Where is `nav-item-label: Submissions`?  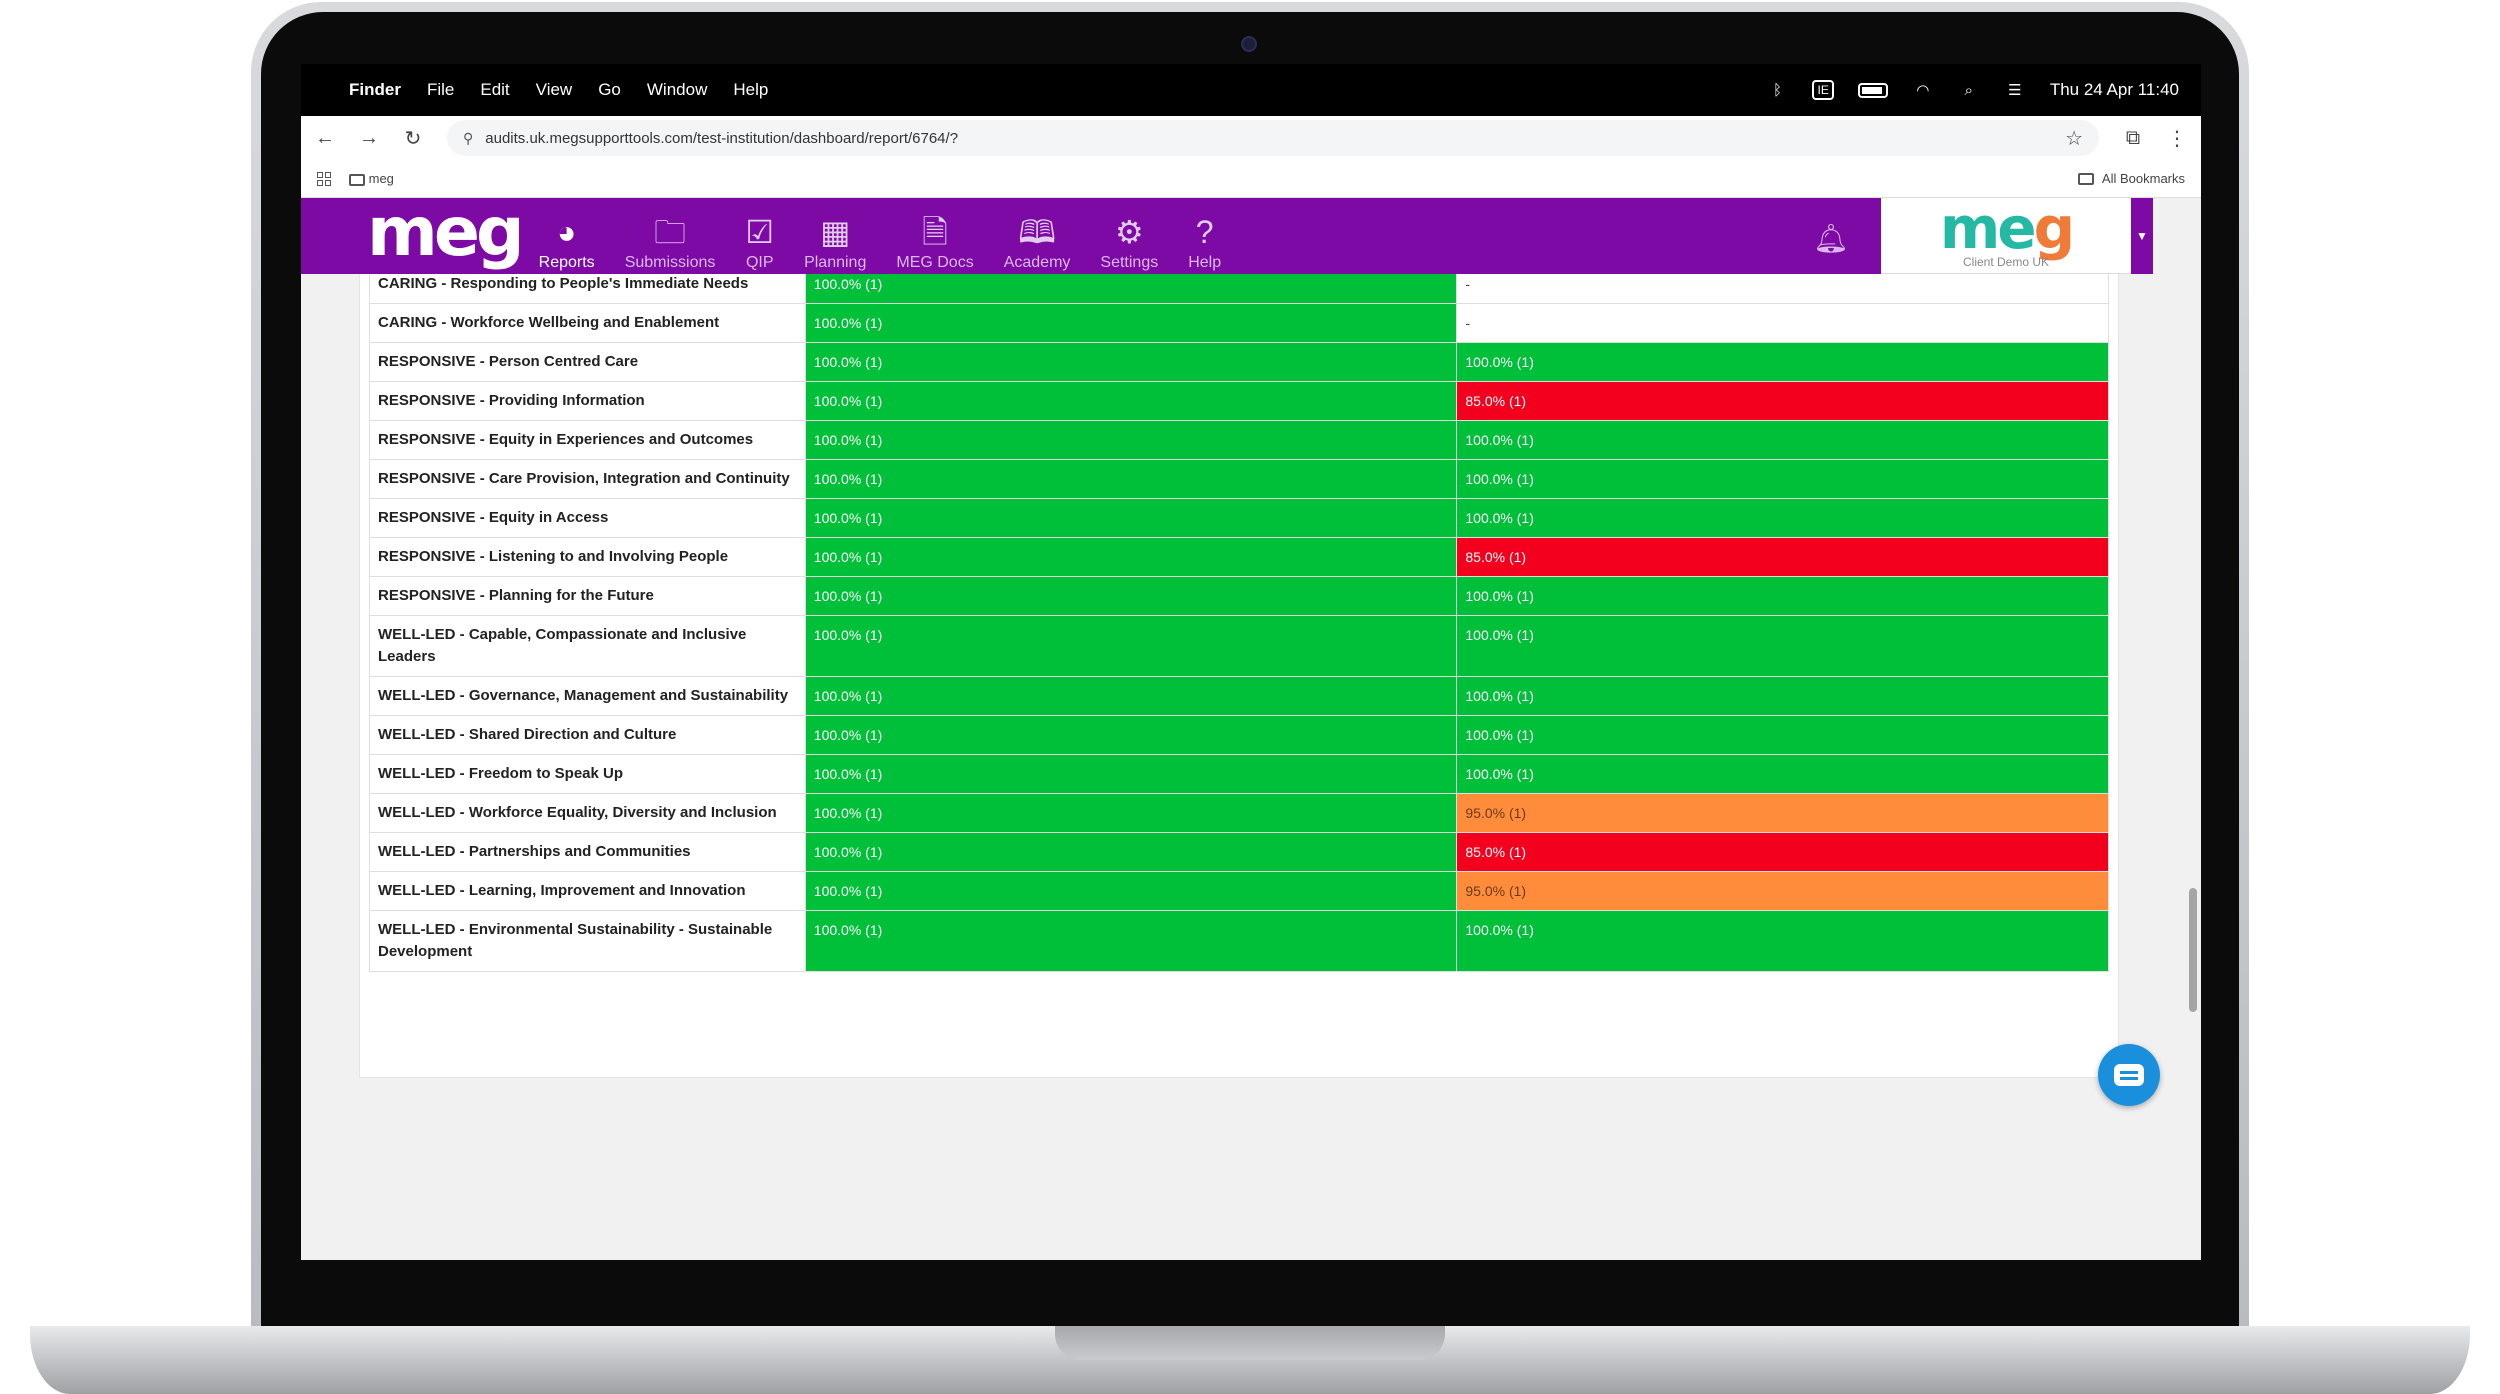 nav-item-label: Submissions is located at coordinates (670, 262).